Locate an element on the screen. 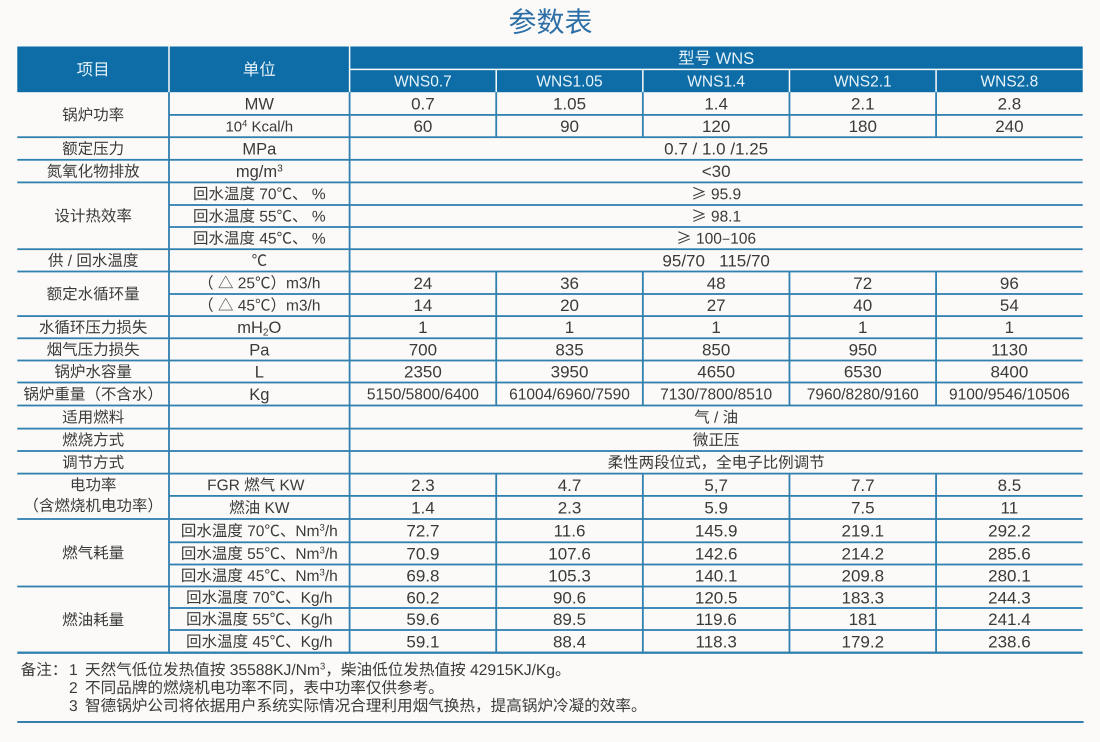  svg-text: 238.6 is located at coordinates (1009, 641).